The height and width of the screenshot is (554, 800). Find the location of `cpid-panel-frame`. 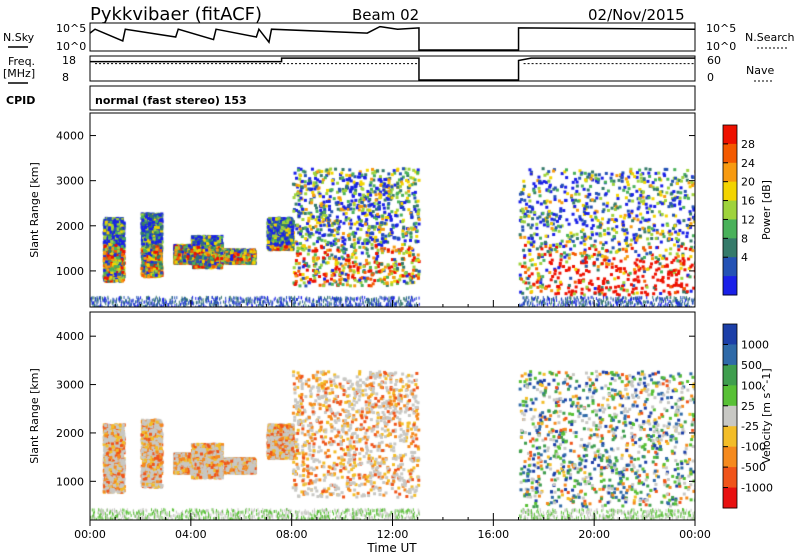

cpid-panel-frame is located at coordinates (392, 98).